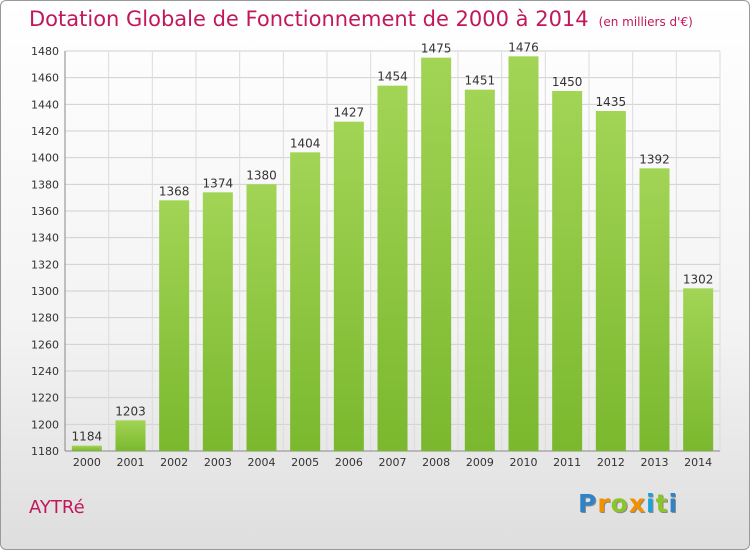 The height and width of the screenshot is (550, 750). What do you see at coordinates (349, 462) in the screenshot?
I see `x-tick-label: 2006` at bounding box center [349, 462].